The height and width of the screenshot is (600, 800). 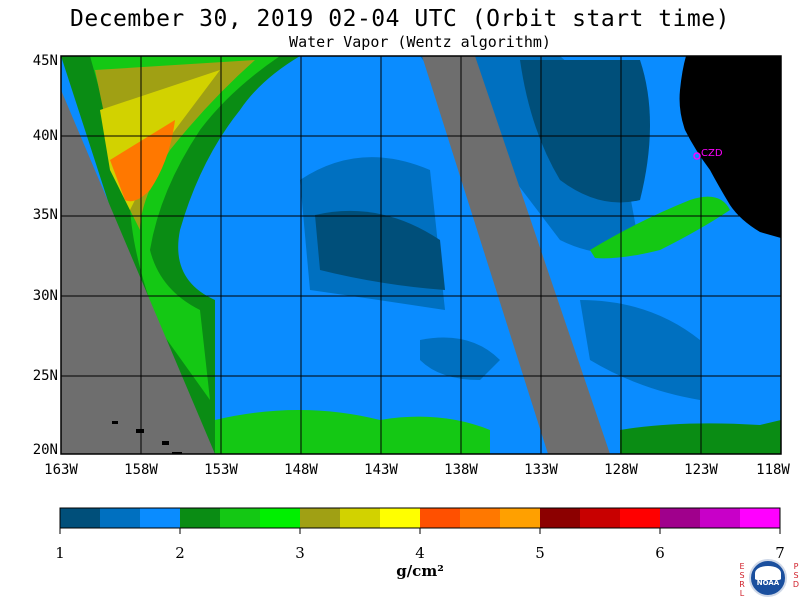 What do you see at coordinates (541, 470) in the screenshot?
I see `lon-label: 133W` at bounding box center [541, 470].